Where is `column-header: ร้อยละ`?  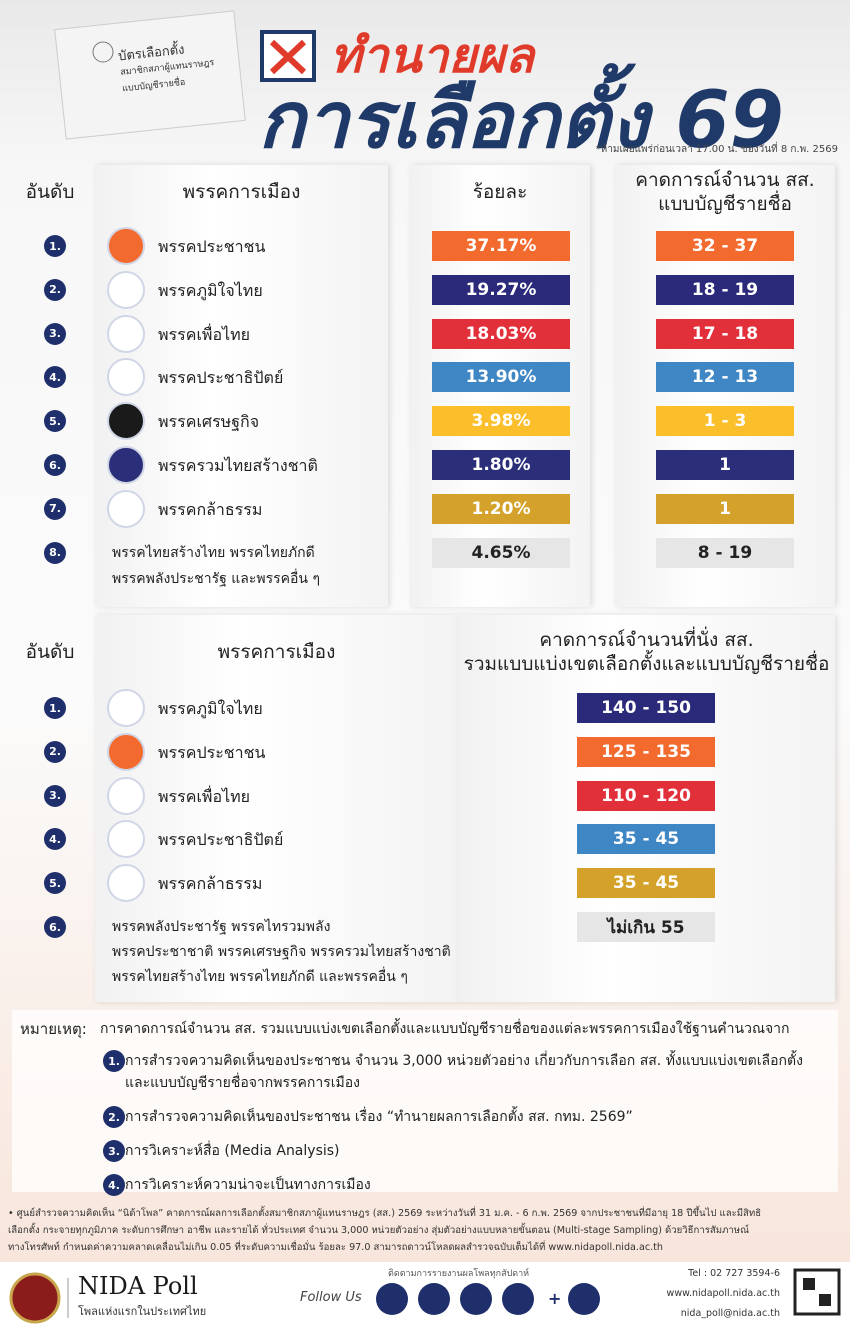 column-header: ร้อยละ is located at coordinates (500, 192).